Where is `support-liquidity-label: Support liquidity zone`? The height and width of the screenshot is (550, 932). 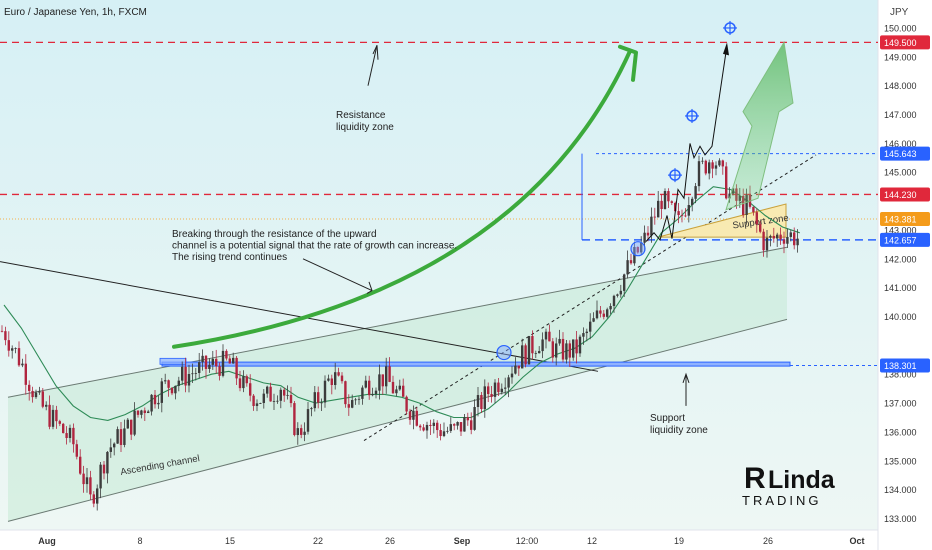
support-liquidity-label: Support liquidity zone is located at coordinates (679, 424).